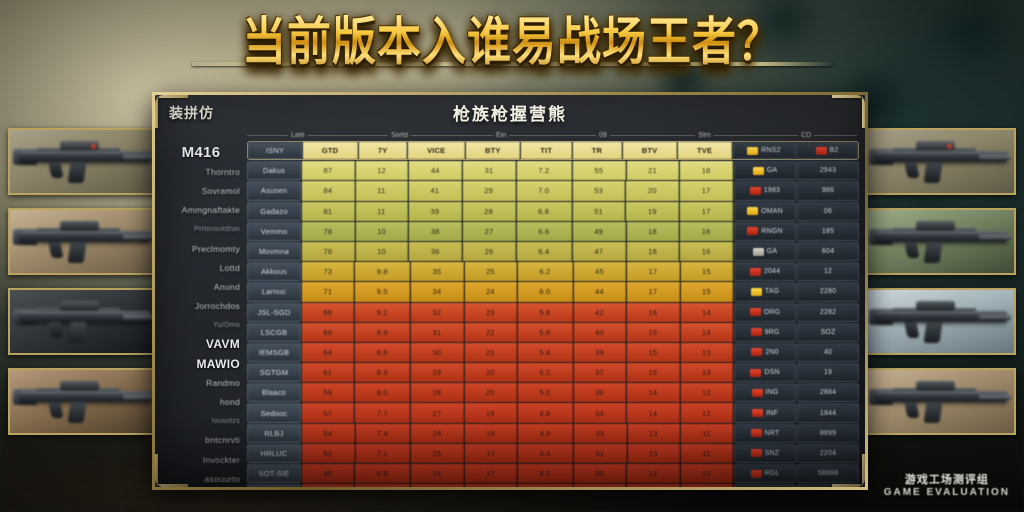  I want to click on summary-cell: 12, so click(828, 272).